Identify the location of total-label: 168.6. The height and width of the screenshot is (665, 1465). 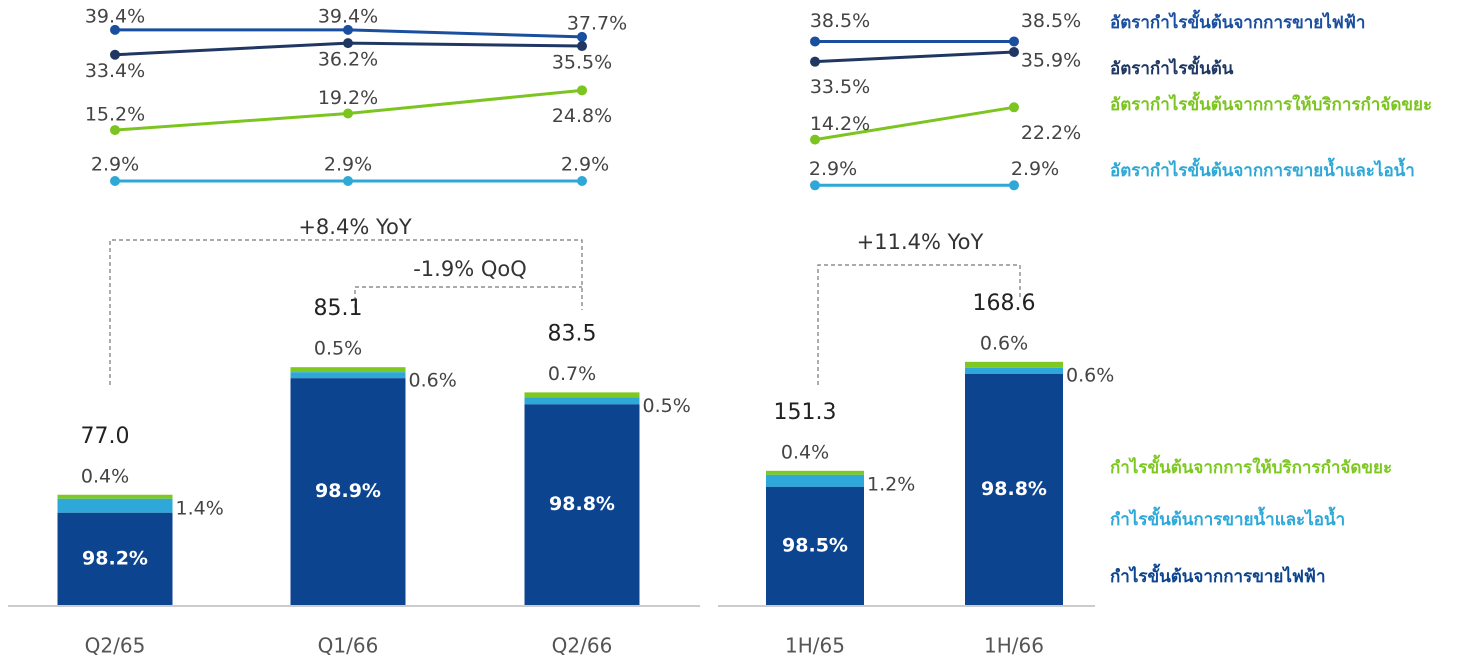
(1004, 303).